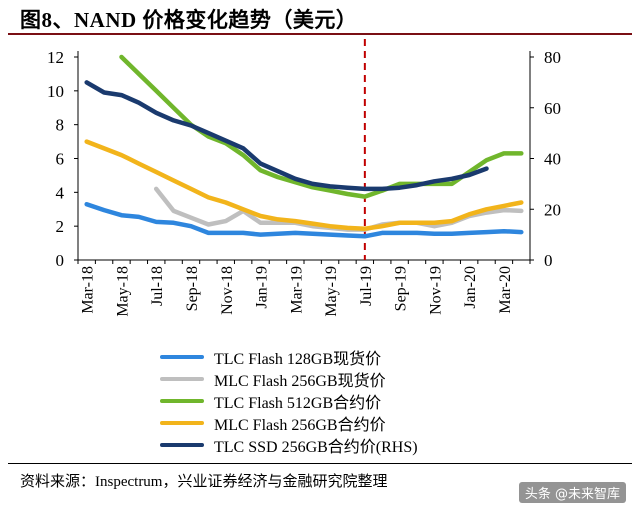  Describe the element at coordinates (552, 108) in the screenshot. I see `y-right-tick-label: 60` at that location.